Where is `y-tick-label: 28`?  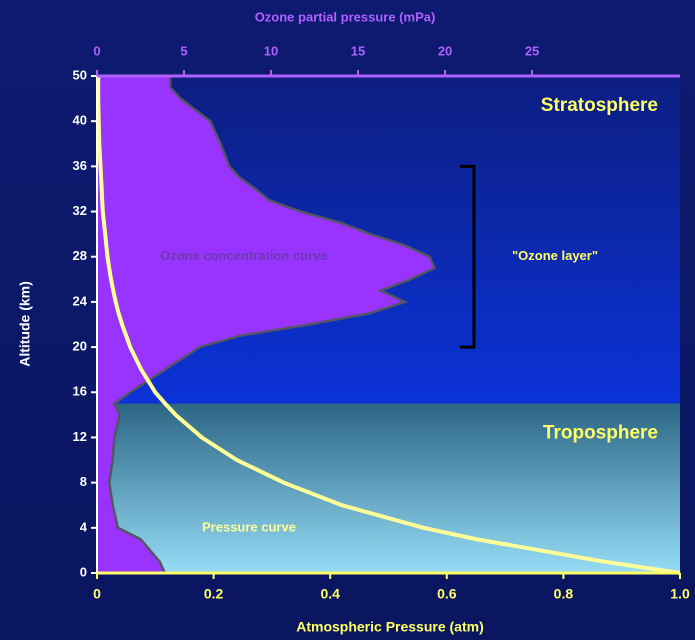
y-tick-label: 28 is located at coordinates (80, 255).